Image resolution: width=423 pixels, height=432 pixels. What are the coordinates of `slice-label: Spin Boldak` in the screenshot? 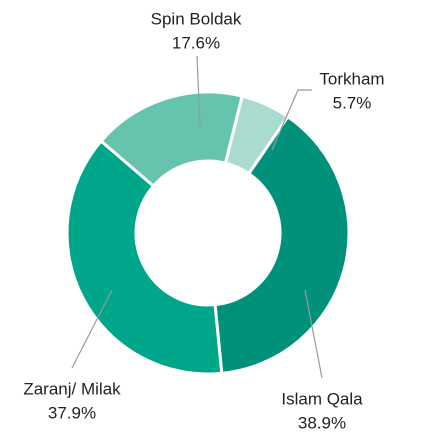 It's located at (196, 18).